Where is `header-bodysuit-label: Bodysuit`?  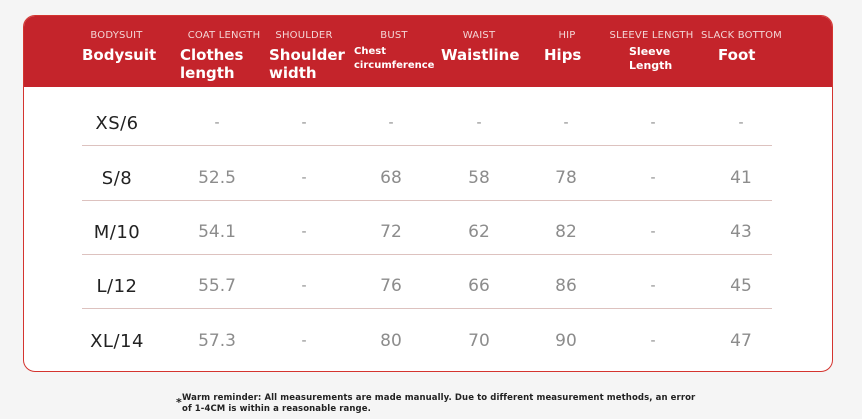 header-bodysuit-label: Bodysuit is located at coordinates (119, 55).